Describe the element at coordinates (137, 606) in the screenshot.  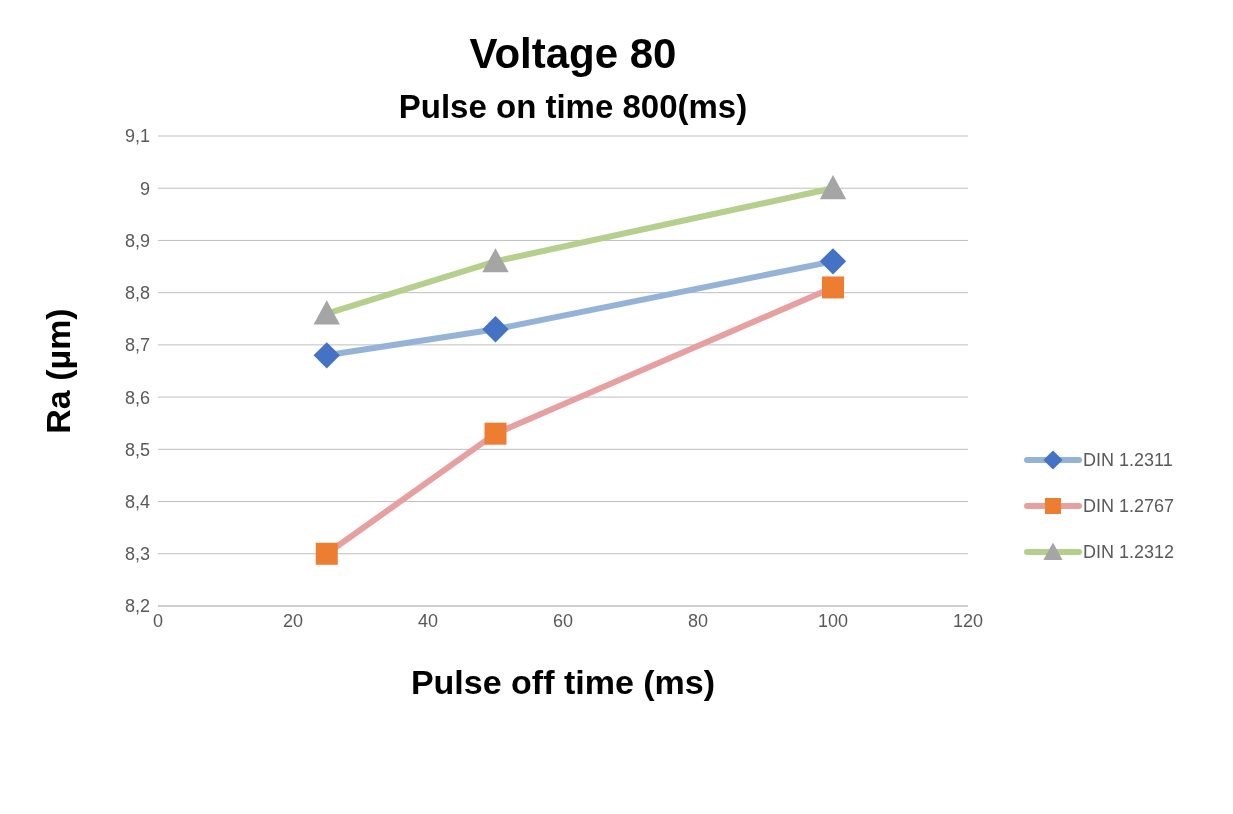
I see `y-tick-label: 8,2` at that location.